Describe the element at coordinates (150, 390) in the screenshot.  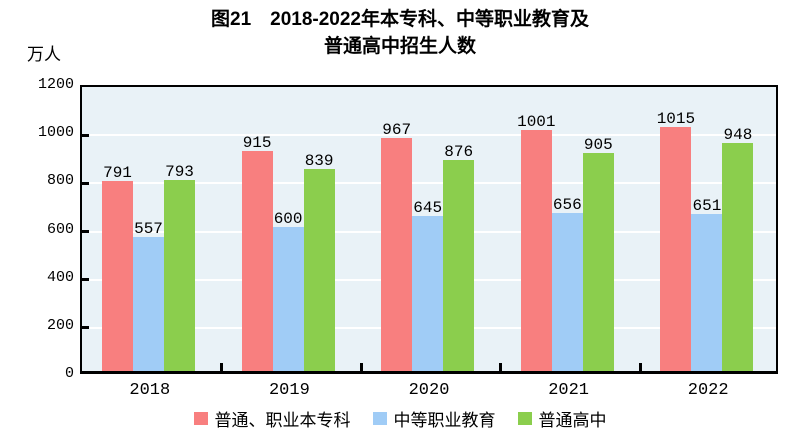
I see `x-axis-category-label: 2018` at that location.